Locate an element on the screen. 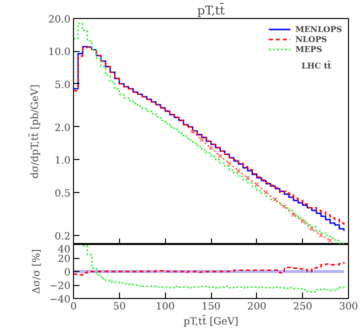 Image resolution: width=362 pixels, height=332 pixels. chart-title: pT,tt̄ is located at coordinates (211, 10).